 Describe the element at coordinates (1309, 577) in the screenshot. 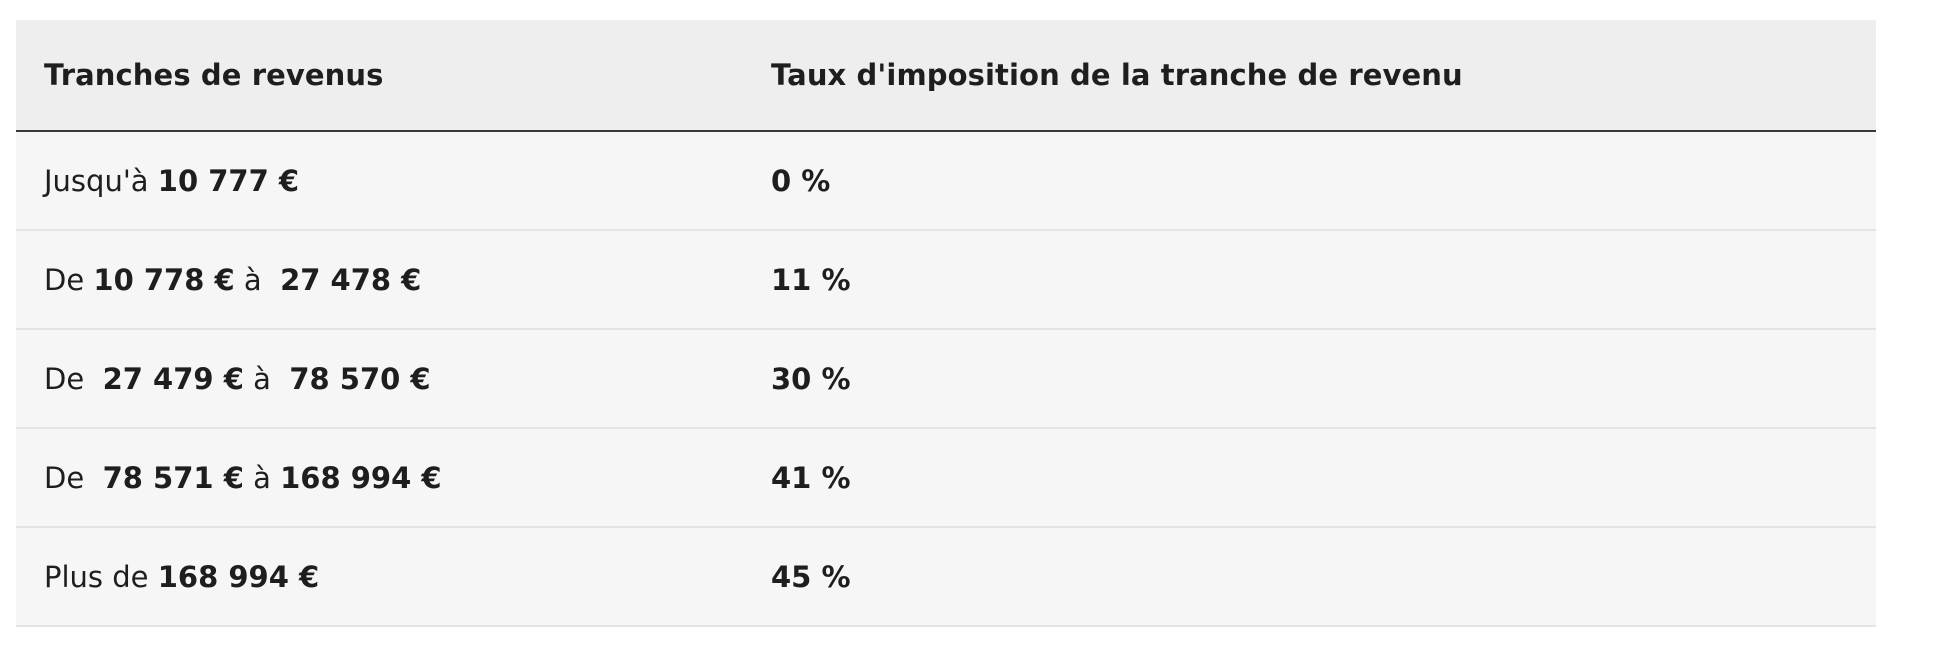

I see `rate-cell: 45 %` at that location.